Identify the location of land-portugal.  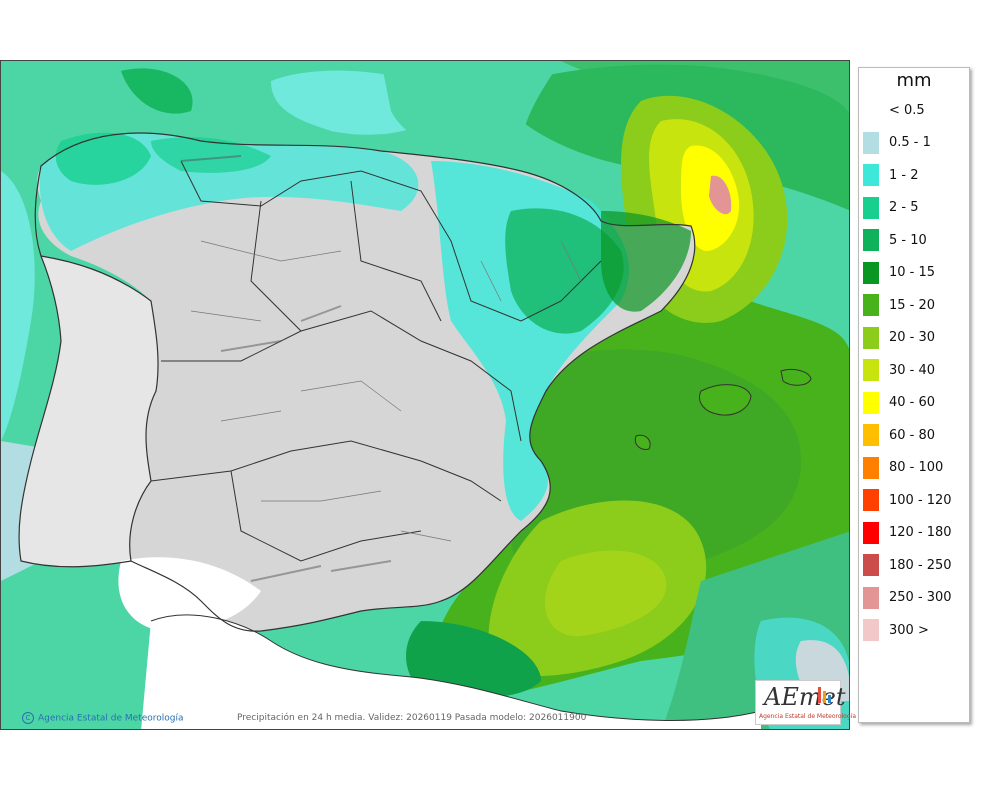
(89, 411).